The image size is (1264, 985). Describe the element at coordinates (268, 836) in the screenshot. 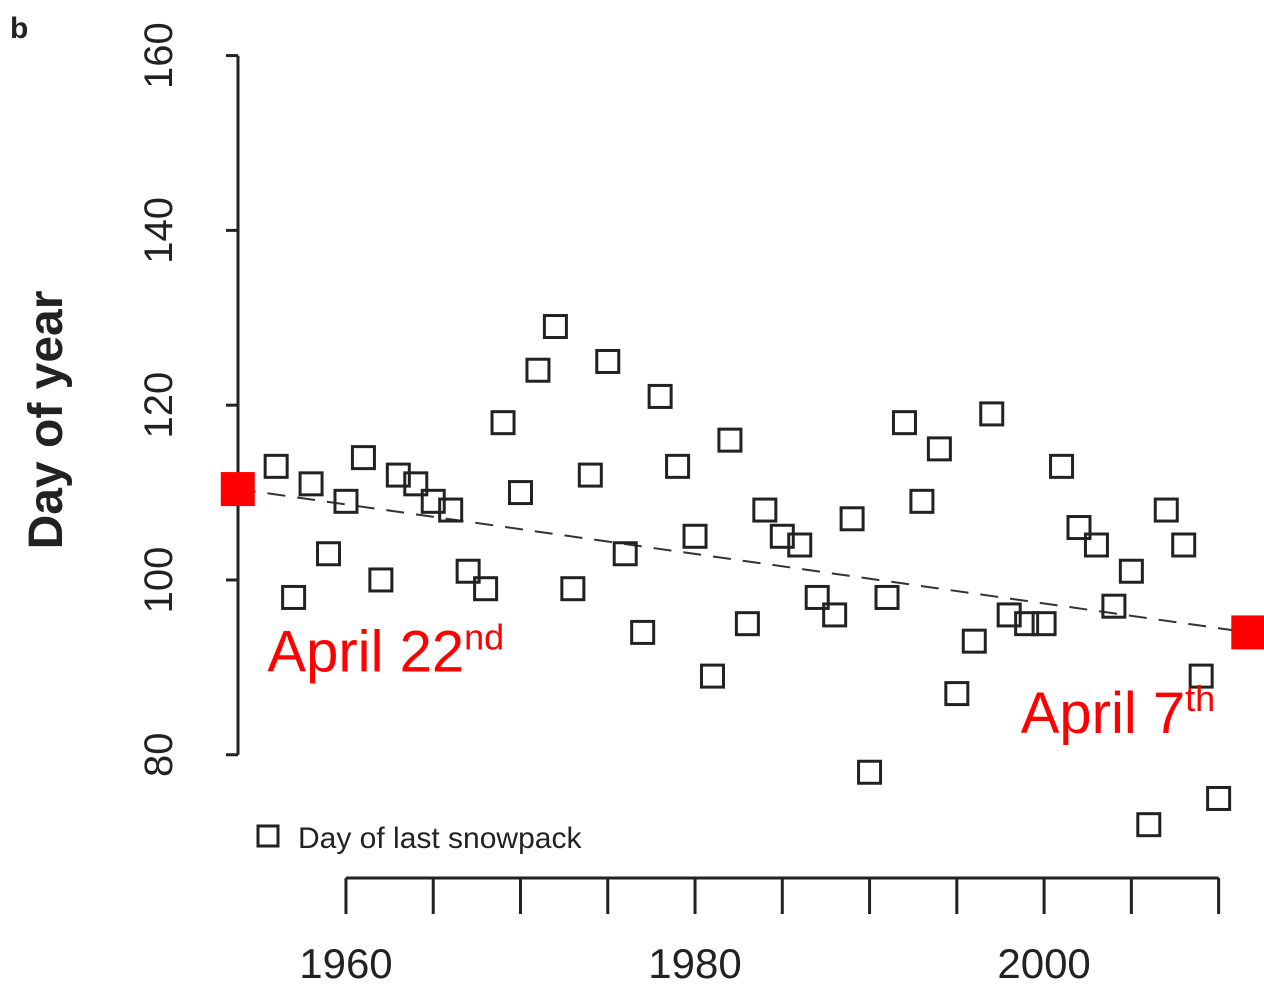

I see `legend-marker` at that location.